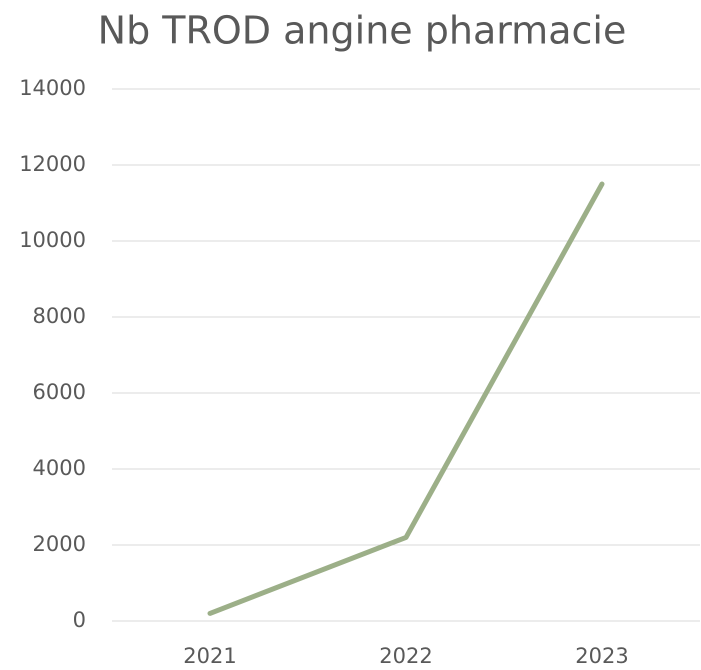 Image resolution: width=701 pixels, height=670 pixels. Describe the element at coordinates (59, 468) in the screenshot. I see `y-tick-label: 4000` at that location.